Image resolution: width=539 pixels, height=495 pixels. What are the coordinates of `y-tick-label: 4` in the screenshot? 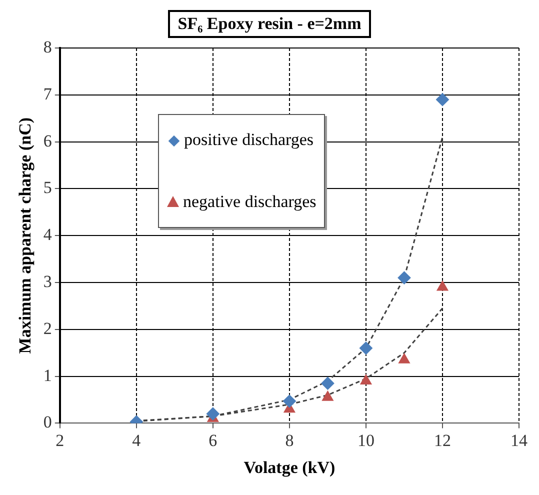 It's located at (47, 234).